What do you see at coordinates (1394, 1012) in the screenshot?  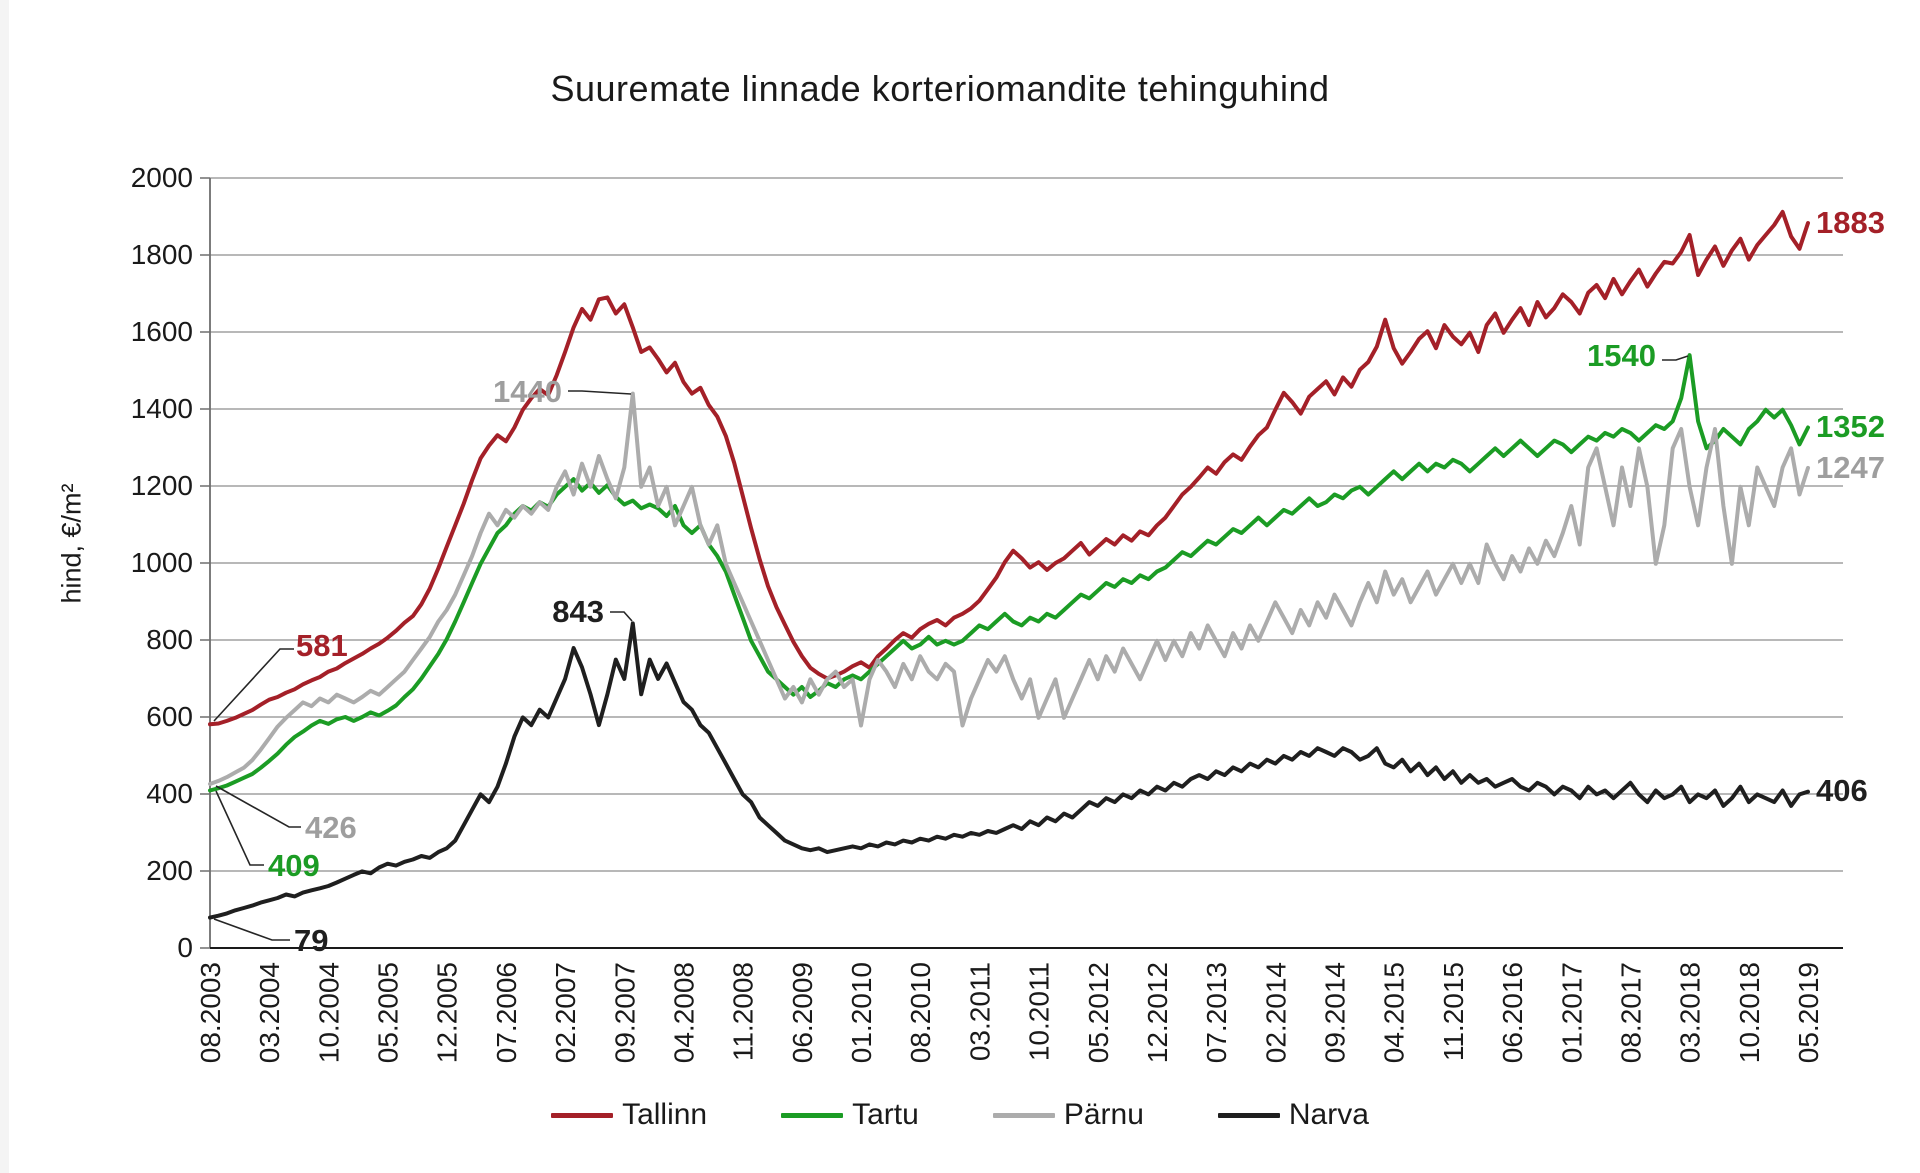 I see `x-tick-label: 04.2015` at bounding box center [1394, 1012].